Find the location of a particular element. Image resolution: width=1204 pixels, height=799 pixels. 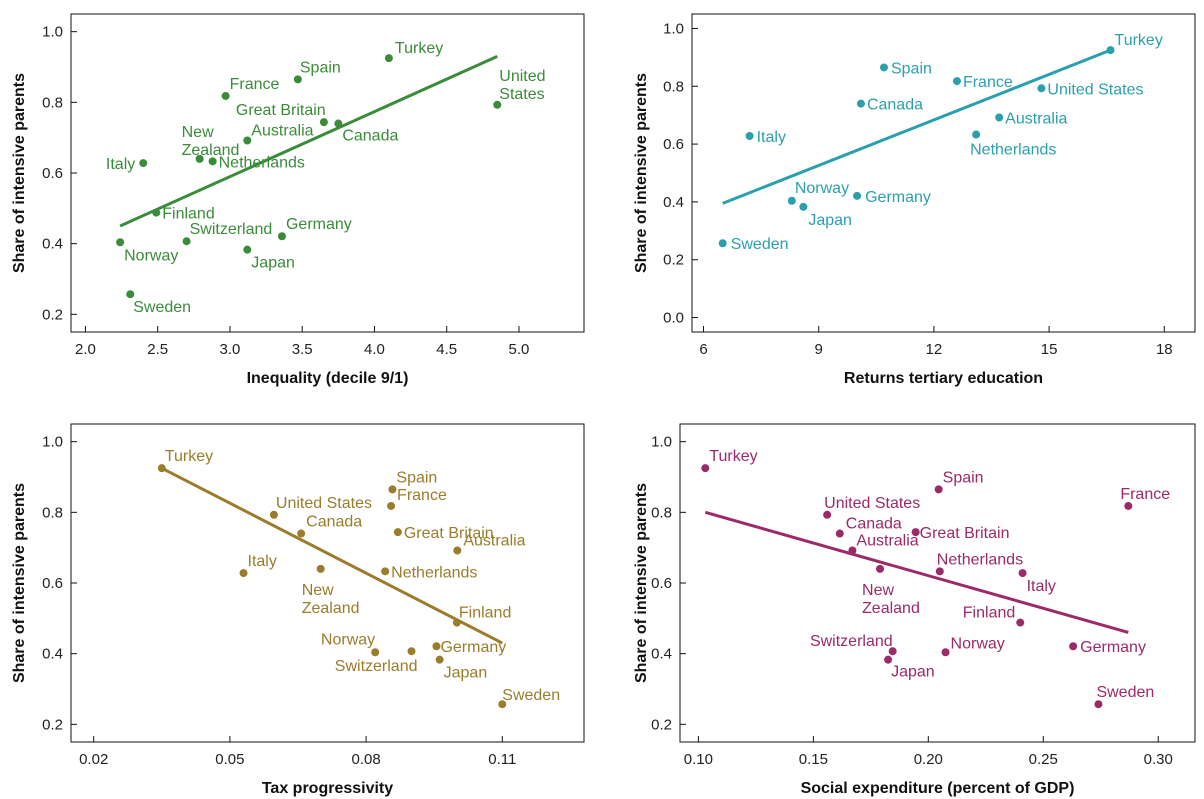

point-label: Canada is located at coordinates (370, 136).